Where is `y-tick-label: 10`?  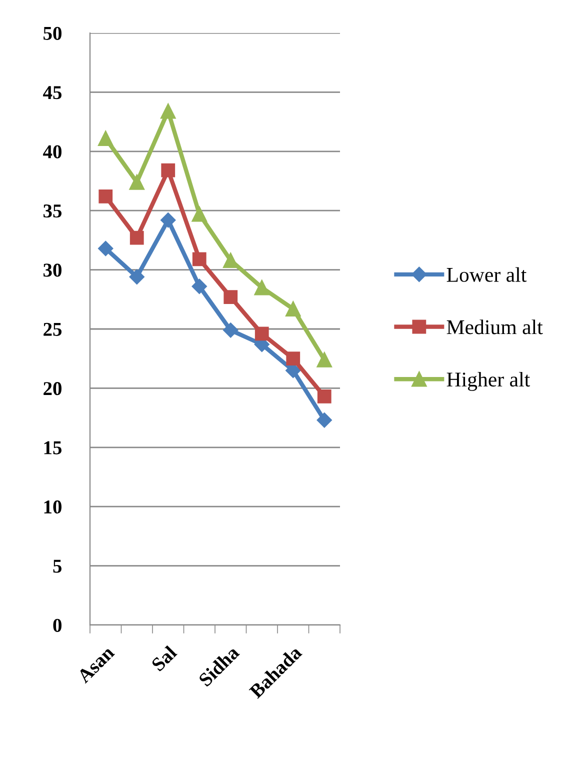 y-tick-label: 10 is located at coordinates (53, 507).